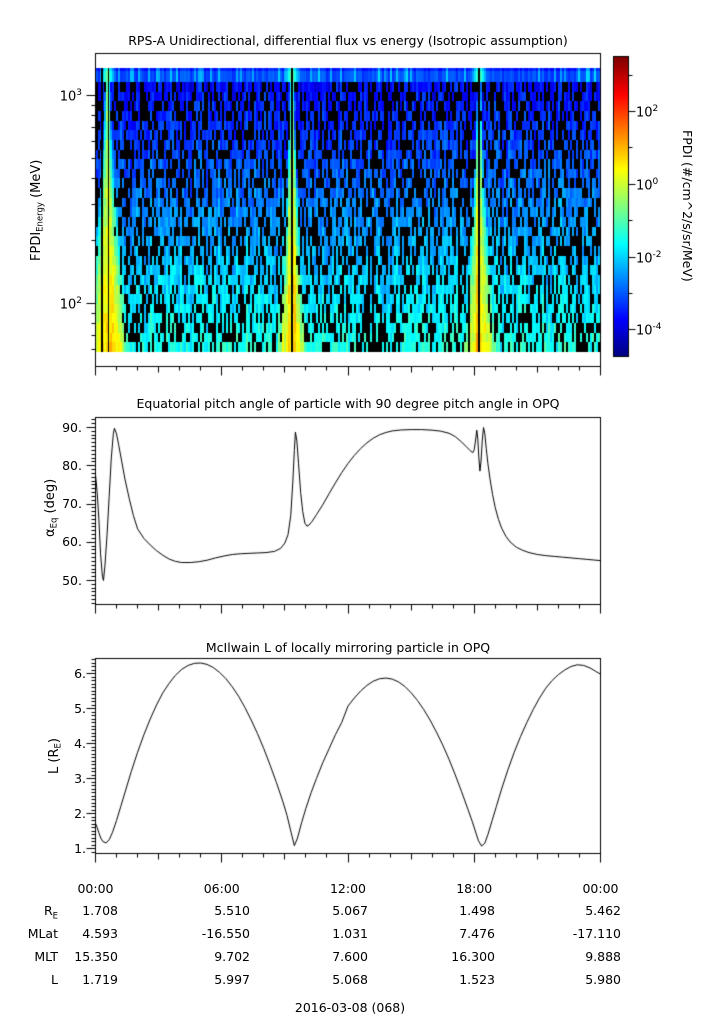 This screenshot has width=725, height=1019. I want to click on flux-energy-ytick-label: 103, so click(70, 95).